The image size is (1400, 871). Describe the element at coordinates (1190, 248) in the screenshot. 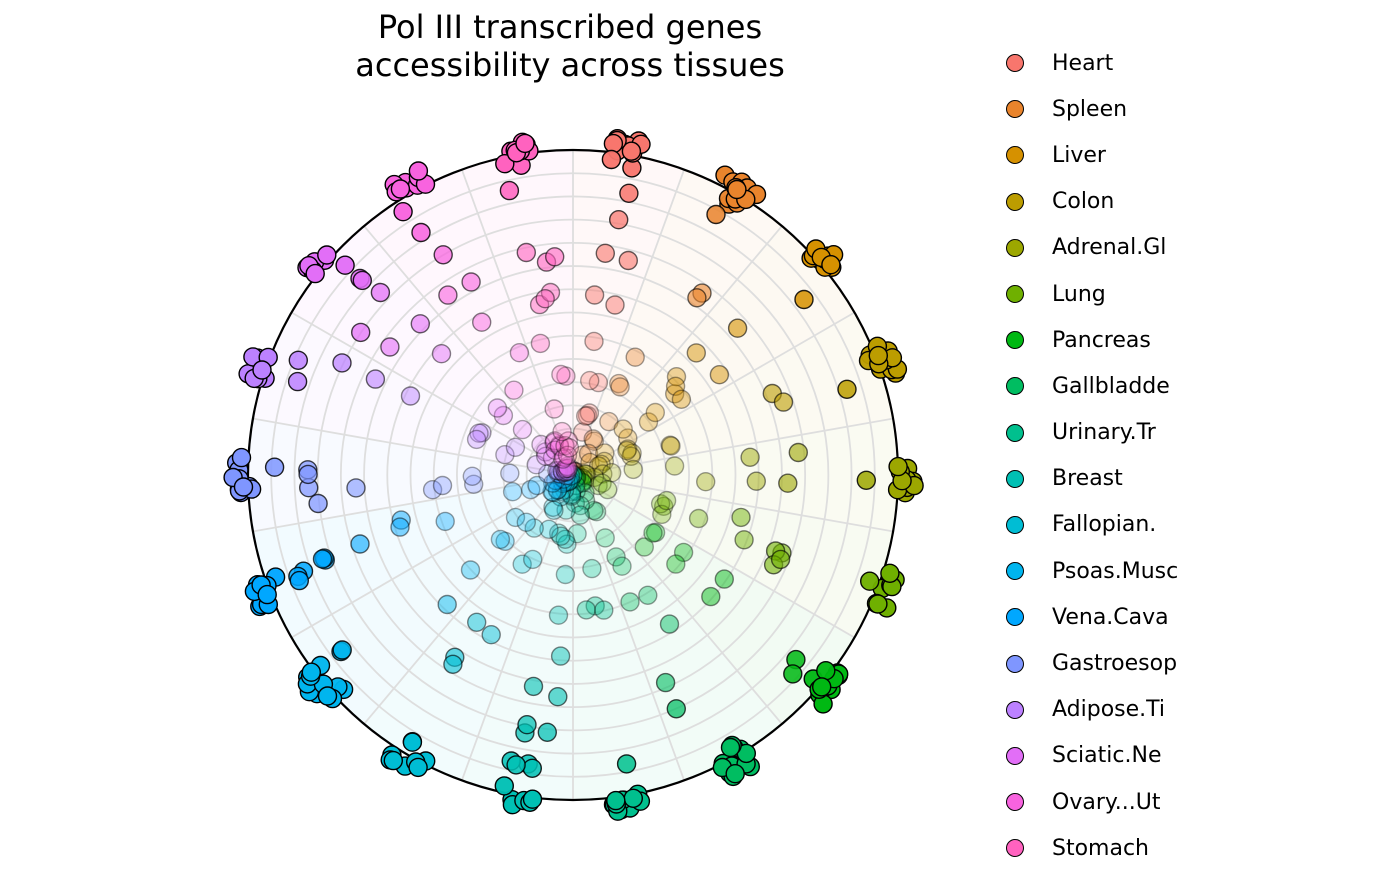

I see `legend-item: Adrenal.Gl` at that location.